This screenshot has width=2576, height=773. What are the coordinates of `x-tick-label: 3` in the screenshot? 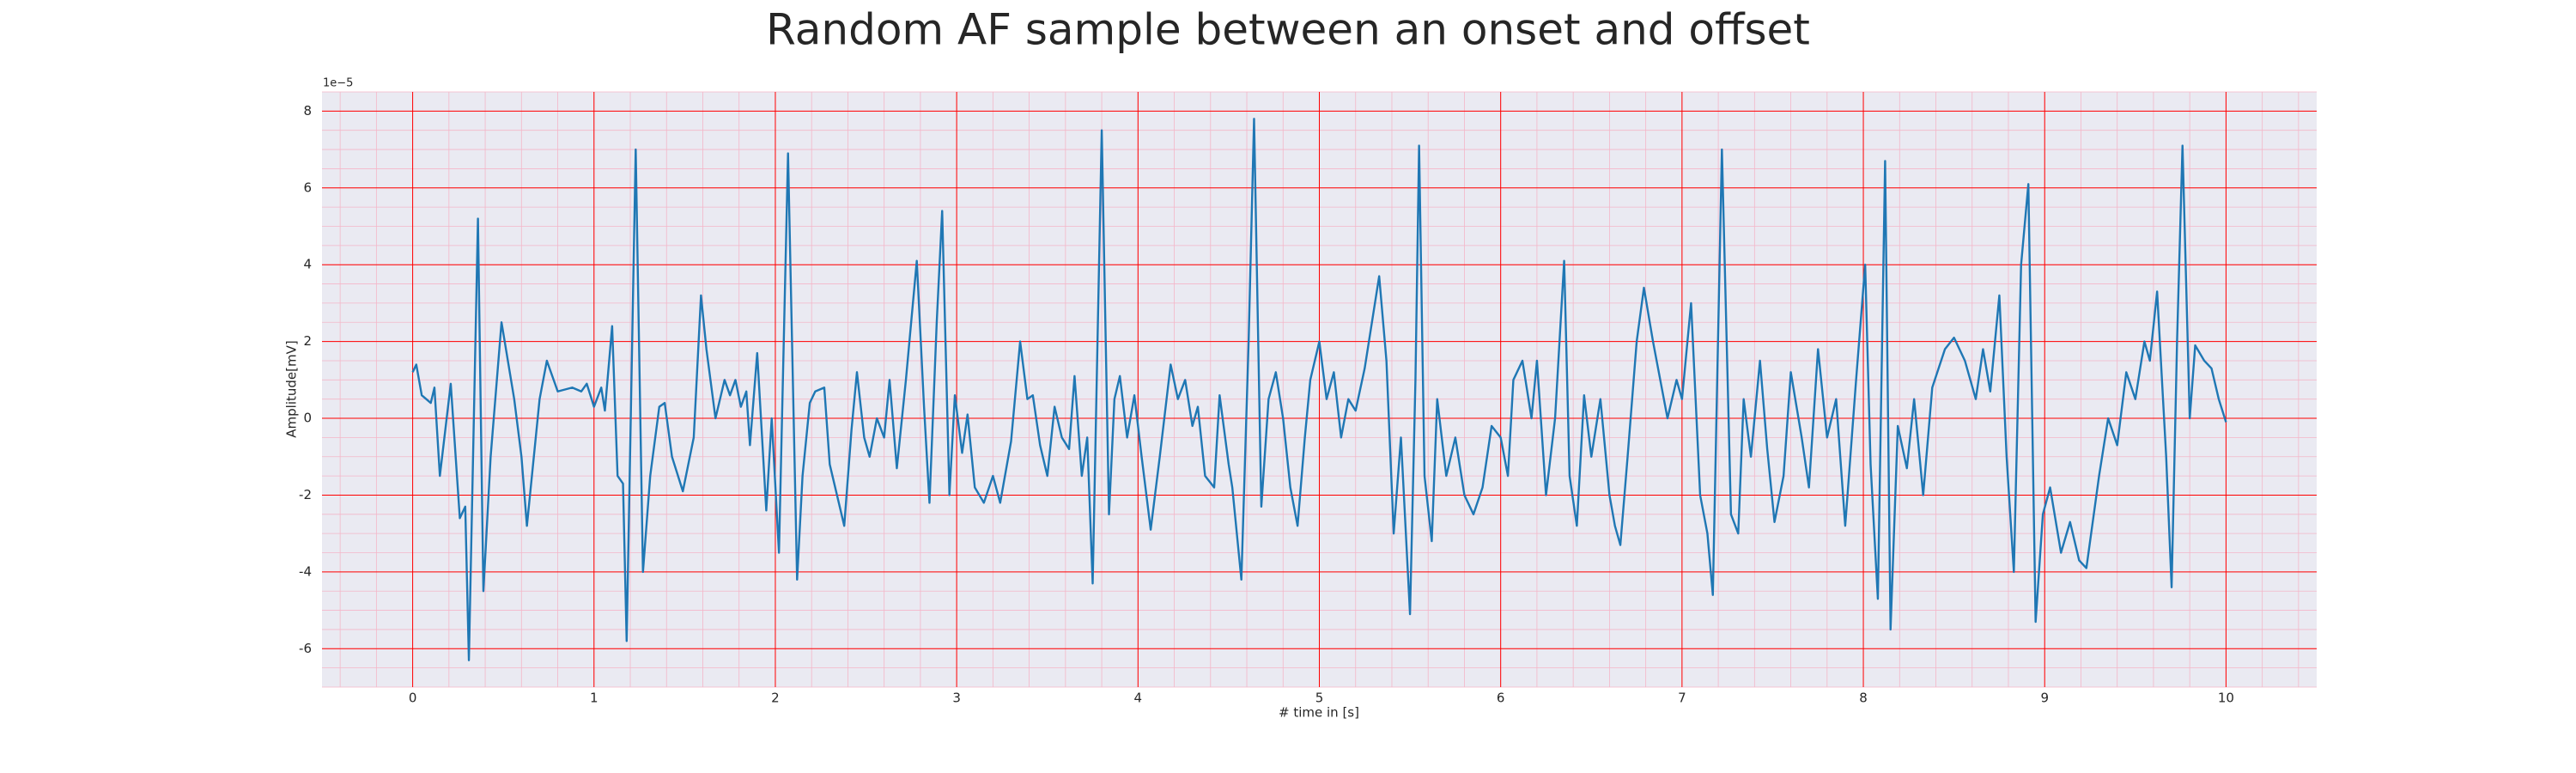 It's located at (957, 698).